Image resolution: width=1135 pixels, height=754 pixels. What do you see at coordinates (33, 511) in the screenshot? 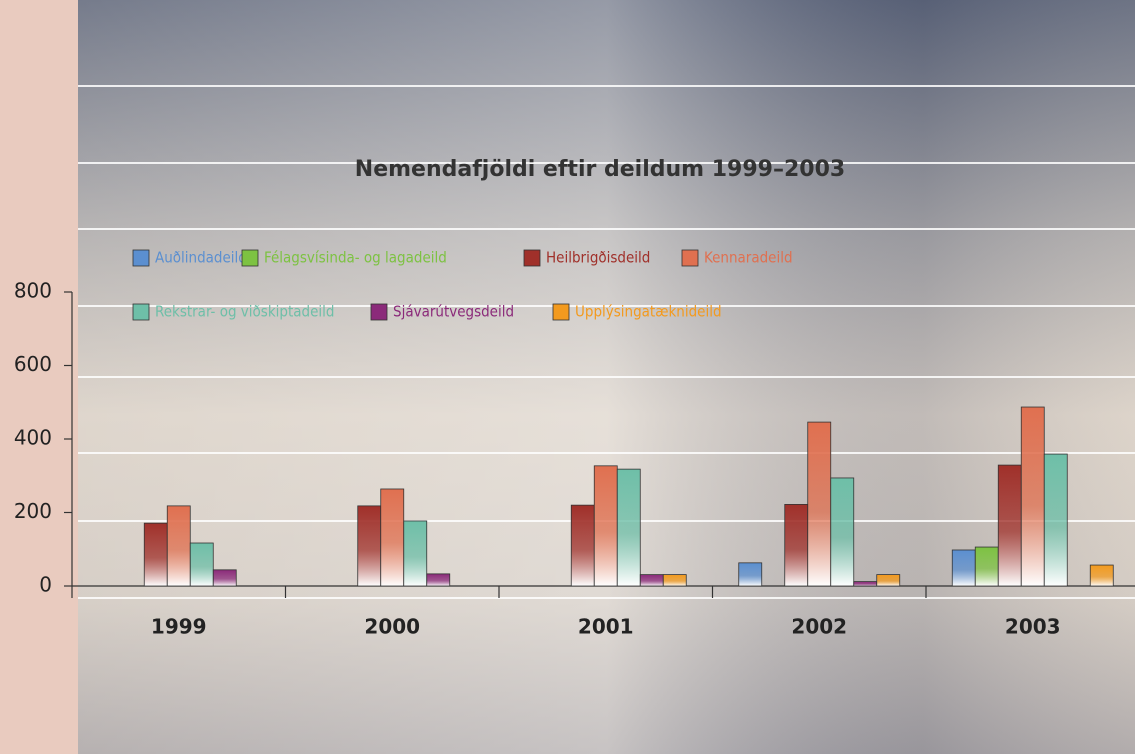
I see `y-tick-label: 200` at bounding box center [33, 511].